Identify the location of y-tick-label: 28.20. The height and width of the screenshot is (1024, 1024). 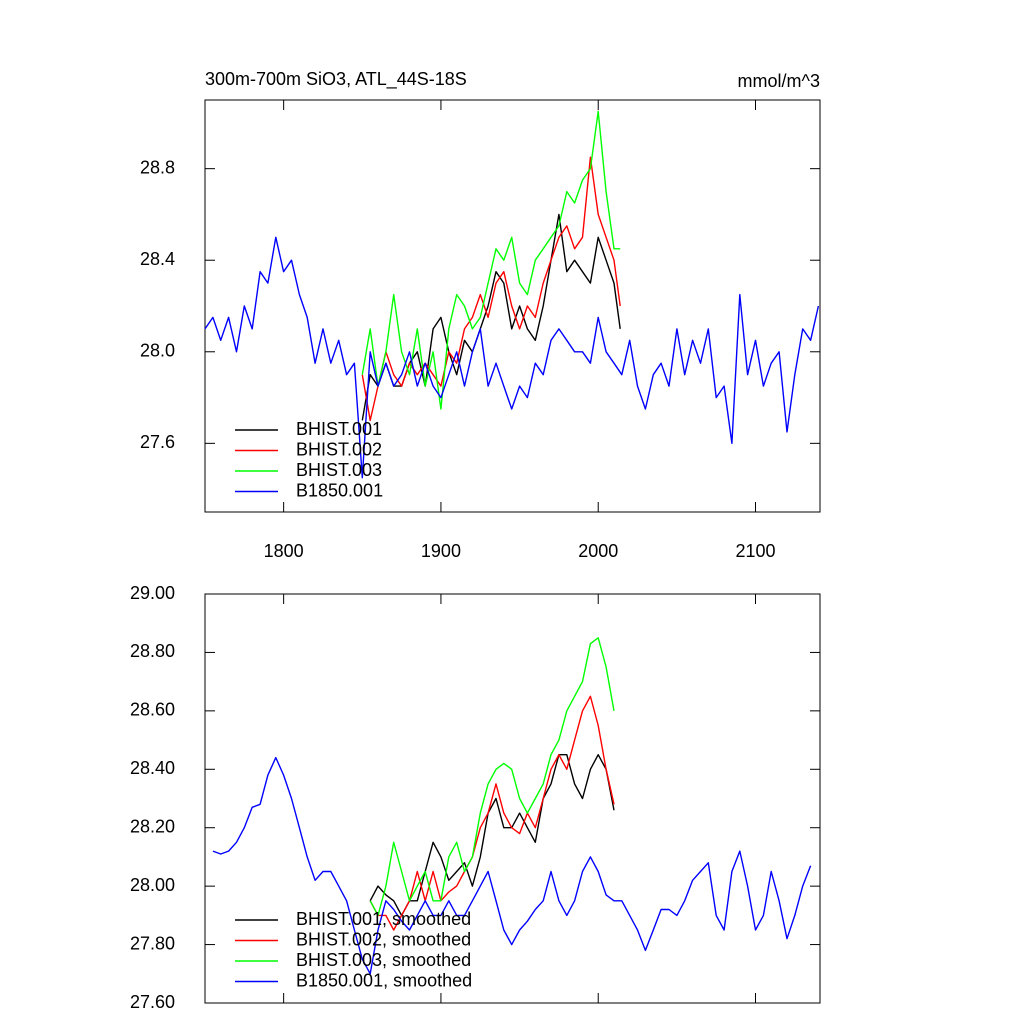
(152, 826).